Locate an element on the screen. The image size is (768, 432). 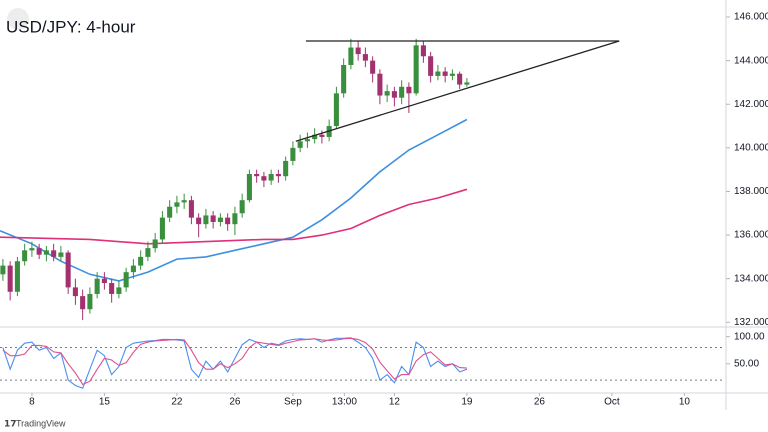
osc-tick-label: 50.00 is located at coordinates (746, 363).